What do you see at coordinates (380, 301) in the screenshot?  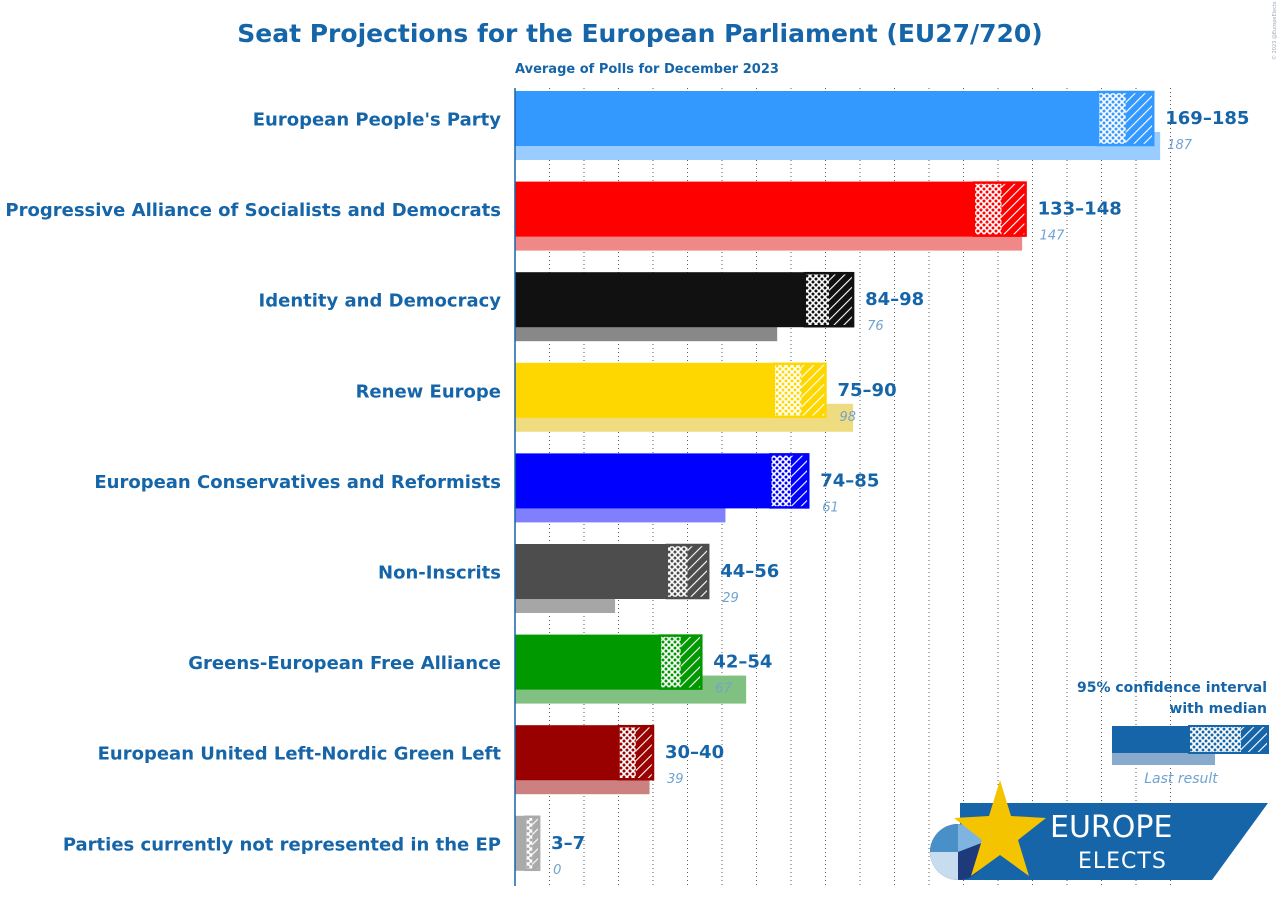 I see `party-label: Identity and Democracy` at bounding box center [380, 301].